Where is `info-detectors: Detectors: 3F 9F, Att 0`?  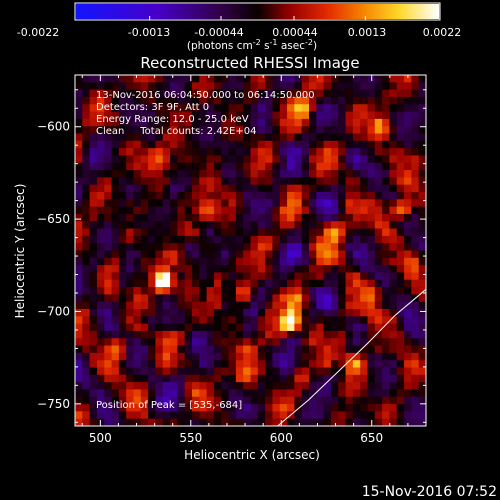 info-detectors: Detectors: 3F 9F, Att 0 is located at coordinates (152, 107).